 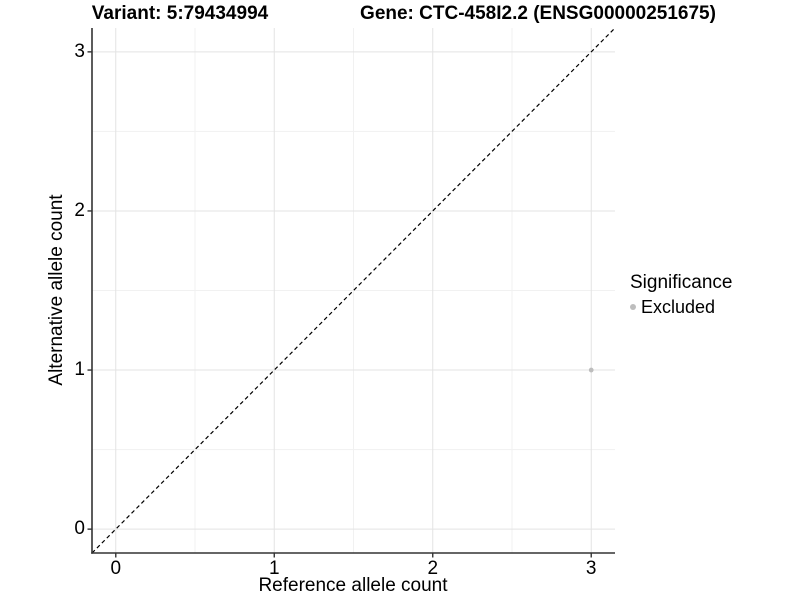 What do you see at coordinates (591, 568) in the screenshot?
I see `x-tick-label-3: 3` at bounding box center [591, 568].